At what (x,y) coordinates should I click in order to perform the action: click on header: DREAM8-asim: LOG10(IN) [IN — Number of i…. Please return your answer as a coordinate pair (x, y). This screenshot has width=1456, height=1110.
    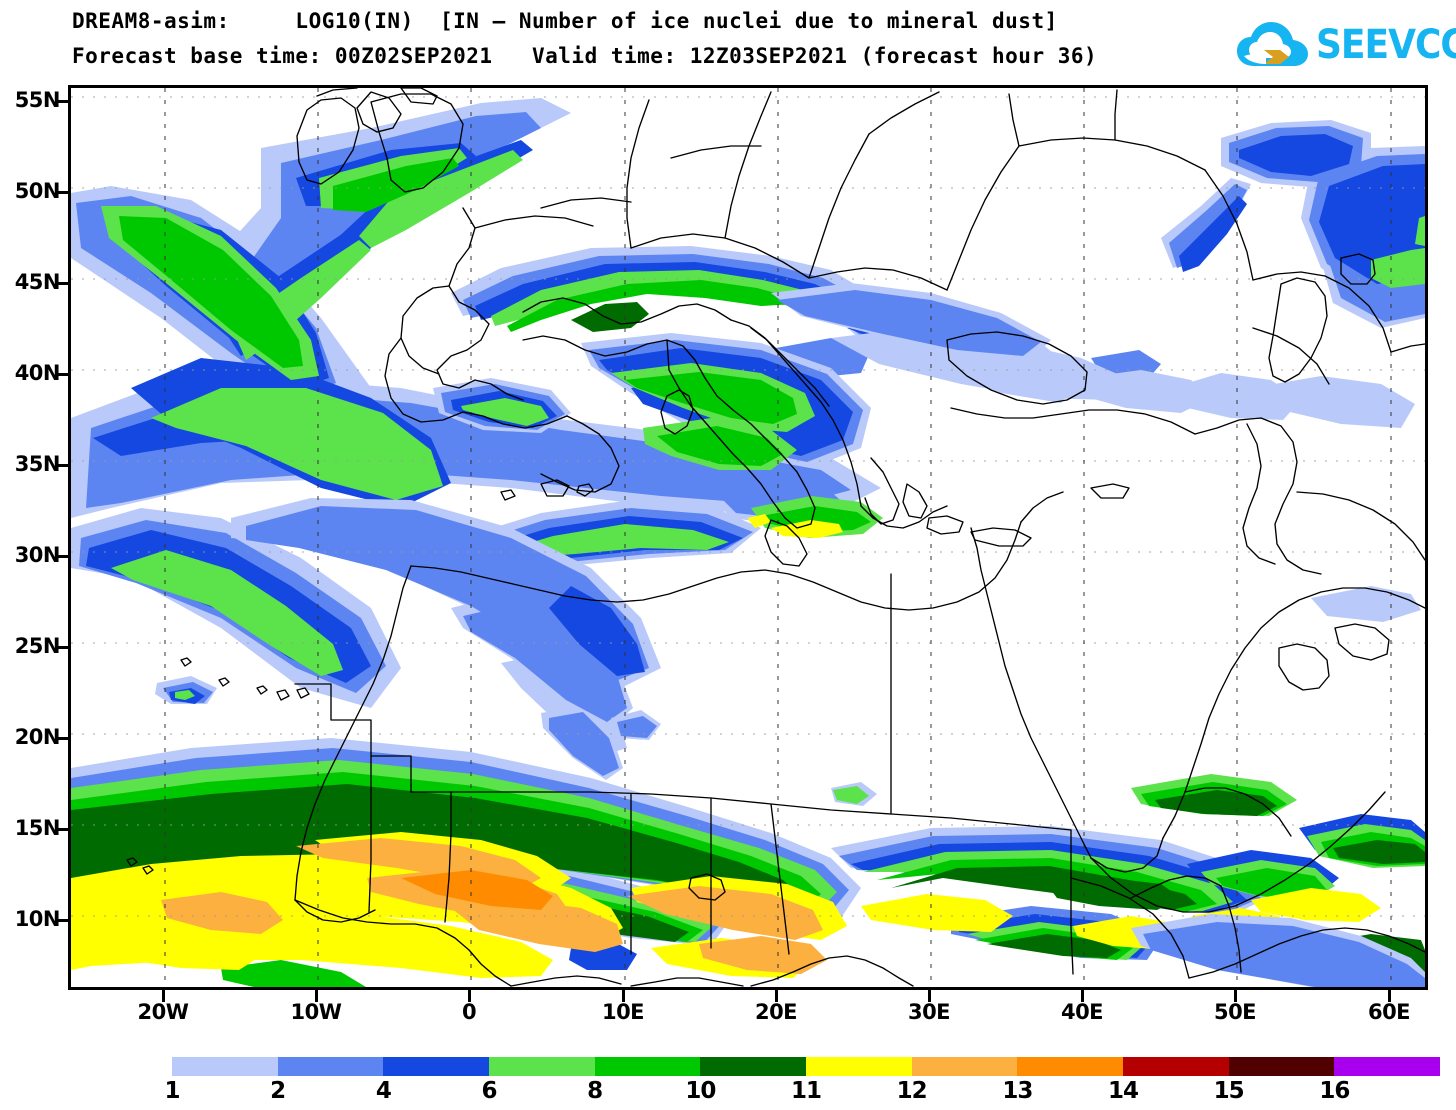
    Looking at the image, I should click on (728, 42).